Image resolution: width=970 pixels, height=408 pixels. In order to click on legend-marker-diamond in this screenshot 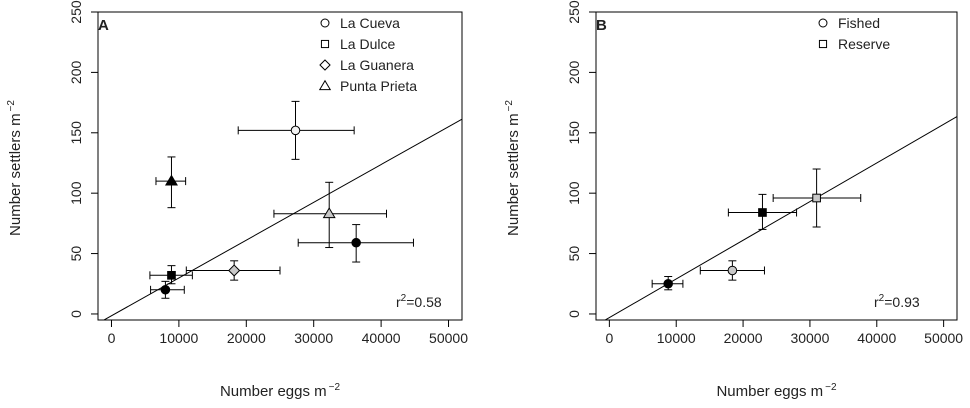, I will do `click(325, 65)`.